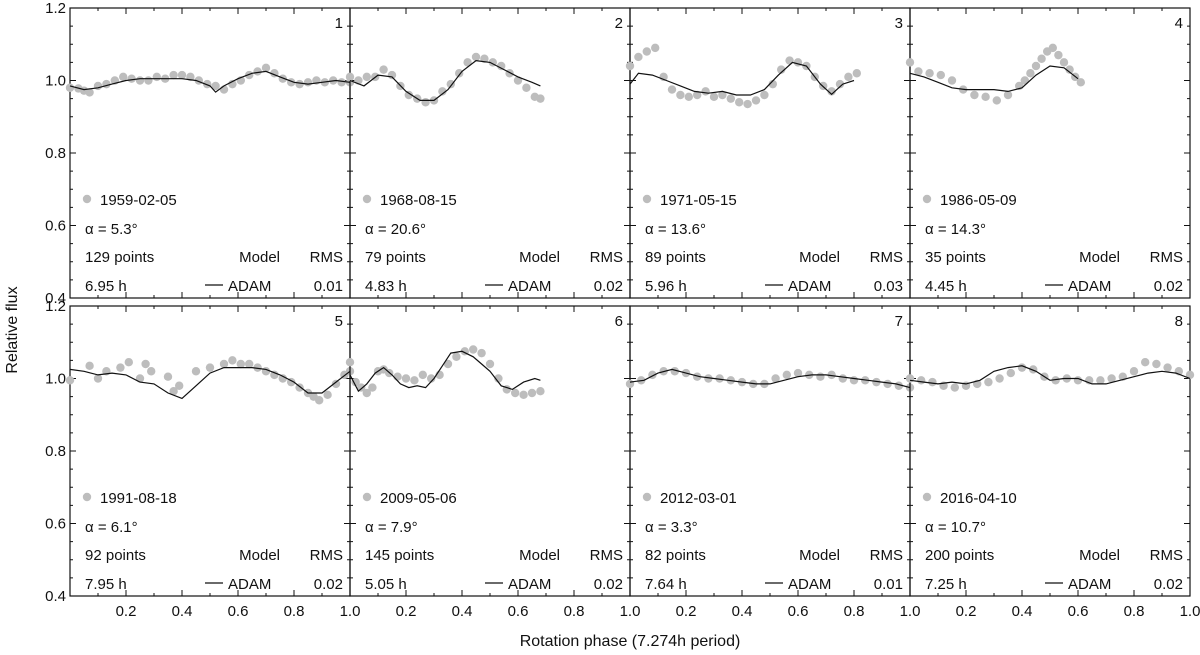 This screenshot has width=1200, height=655. I want to click on phase-angle: α = 13.6°, so click(675, 229).